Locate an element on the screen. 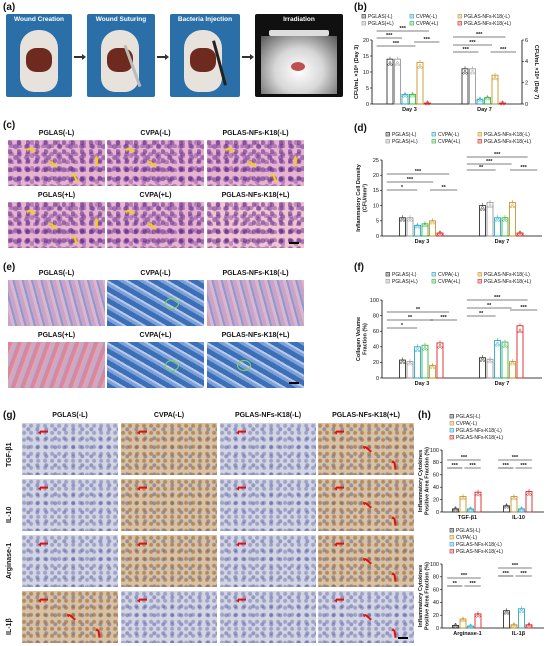 The image size is (549, 646). x-tick-label: Arginase-1 is located at coordinates (467, 634).